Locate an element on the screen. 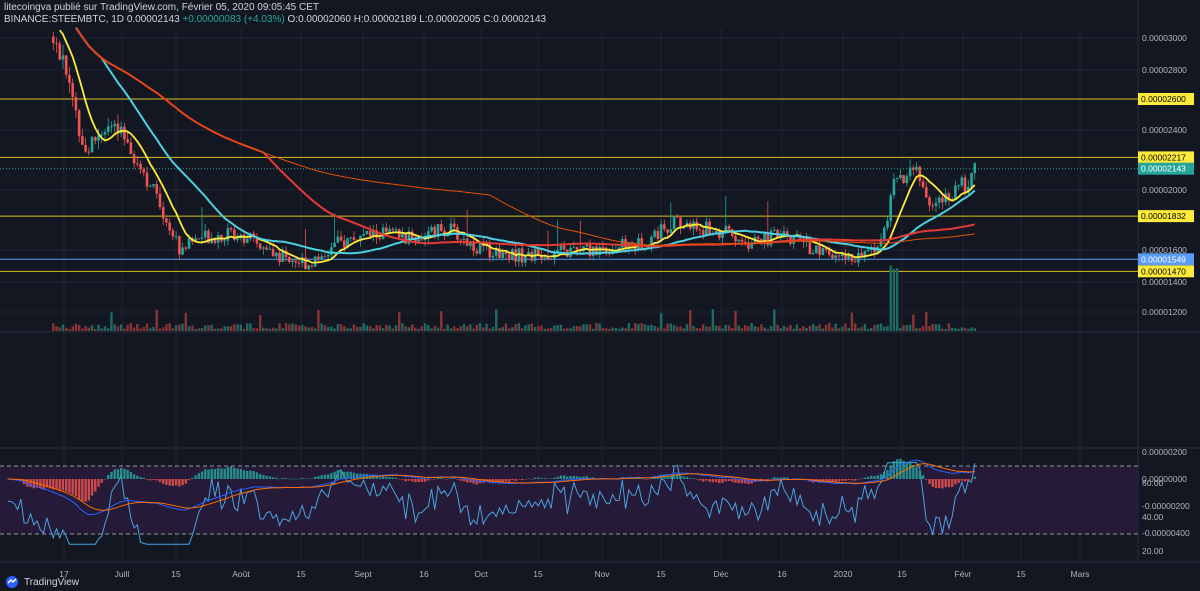 The image size is (1200, 591). level-label: 0.00001832 is located at coordinates (1163, 216).